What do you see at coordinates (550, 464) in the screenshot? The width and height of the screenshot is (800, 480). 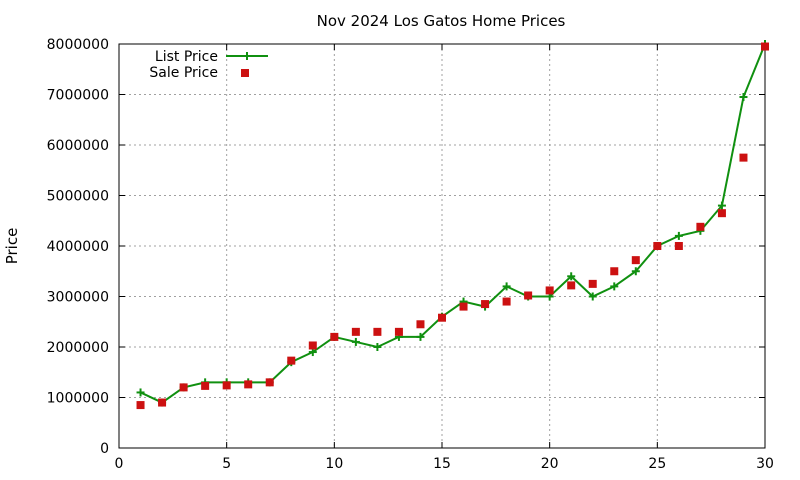 I see `x-tick-label: 20` at bounding box center [550, 464].